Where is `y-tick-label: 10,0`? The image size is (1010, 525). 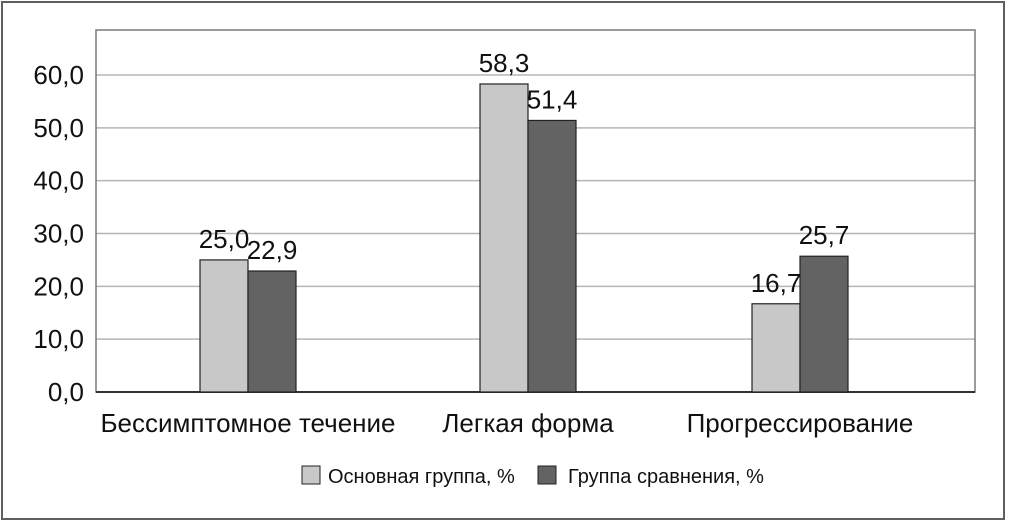 y-tick-label: 10,0 is located at coordinates (58, 339).